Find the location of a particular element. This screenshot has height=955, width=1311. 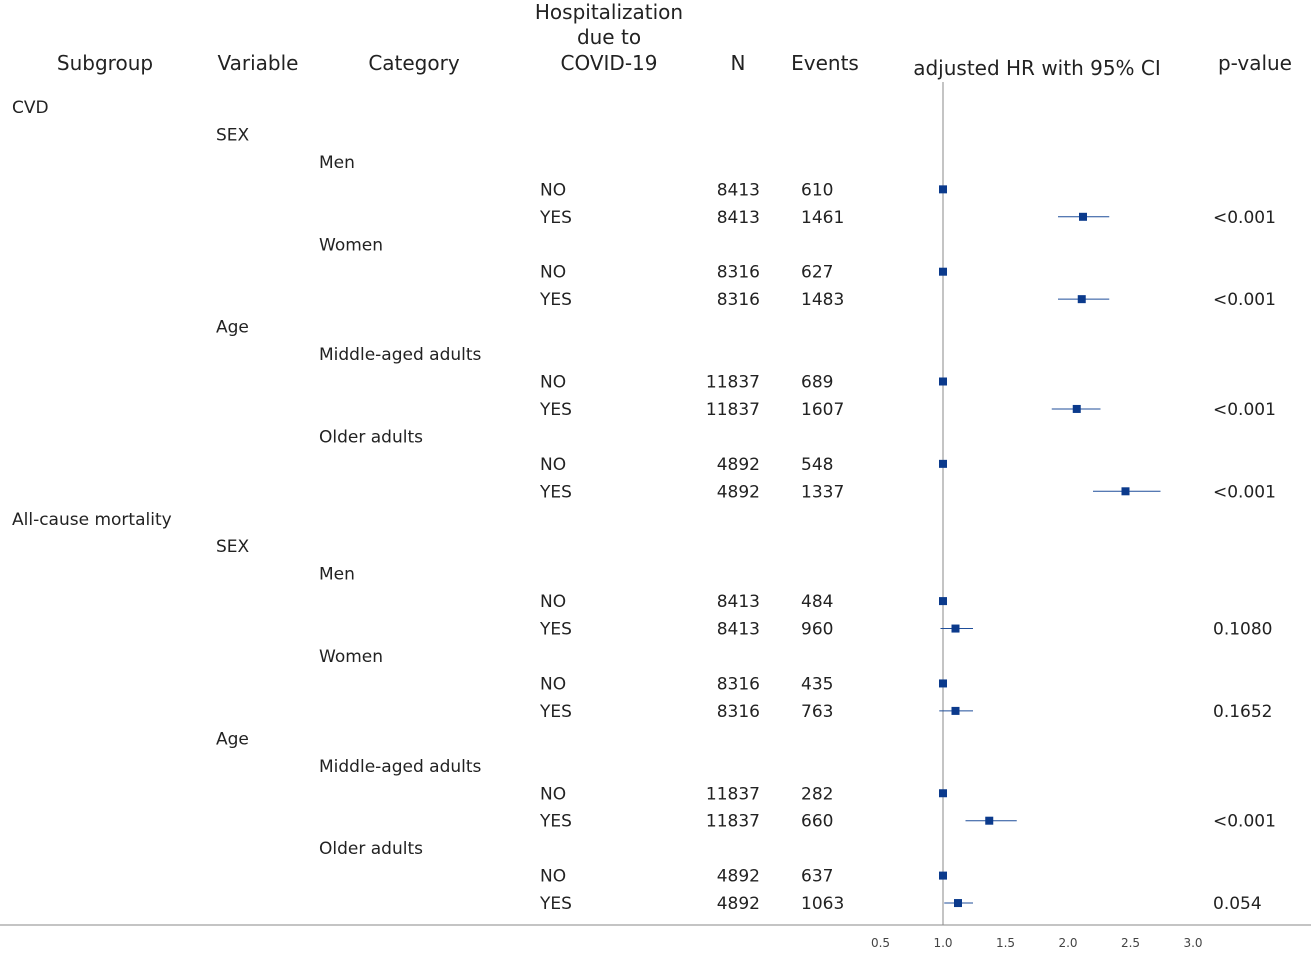

events-value: 484 is located at coordinates (817, 602).